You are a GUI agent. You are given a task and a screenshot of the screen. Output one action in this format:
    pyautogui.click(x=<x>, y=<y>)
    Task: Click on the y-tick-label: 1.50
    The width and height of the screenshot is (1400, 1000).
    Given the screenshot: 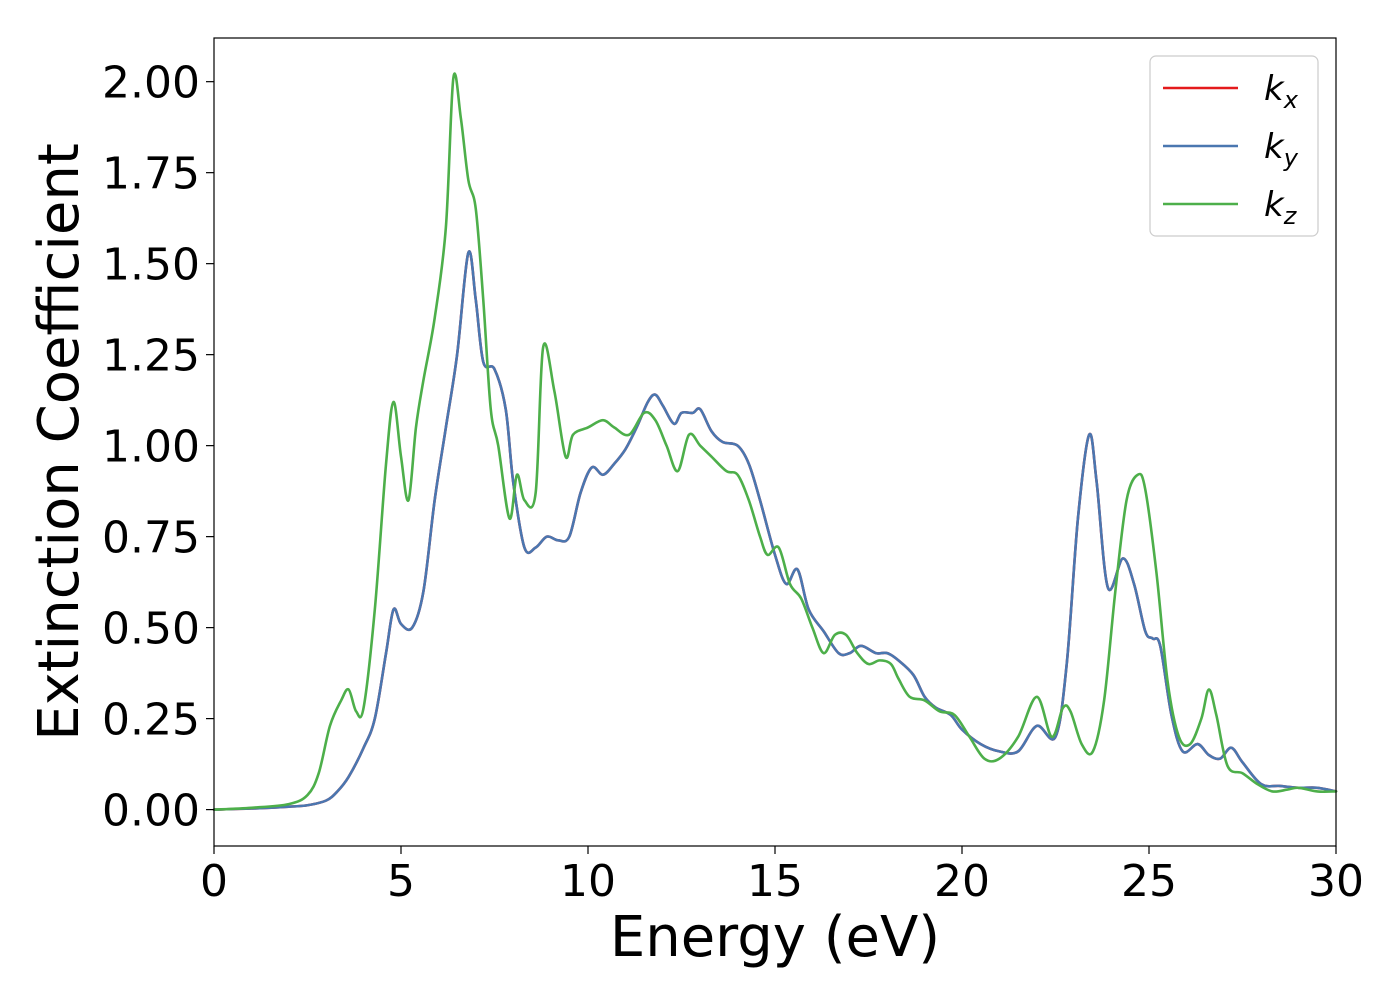 What is the action you would take?
    pyautogui.click(x=151, y=265)
    